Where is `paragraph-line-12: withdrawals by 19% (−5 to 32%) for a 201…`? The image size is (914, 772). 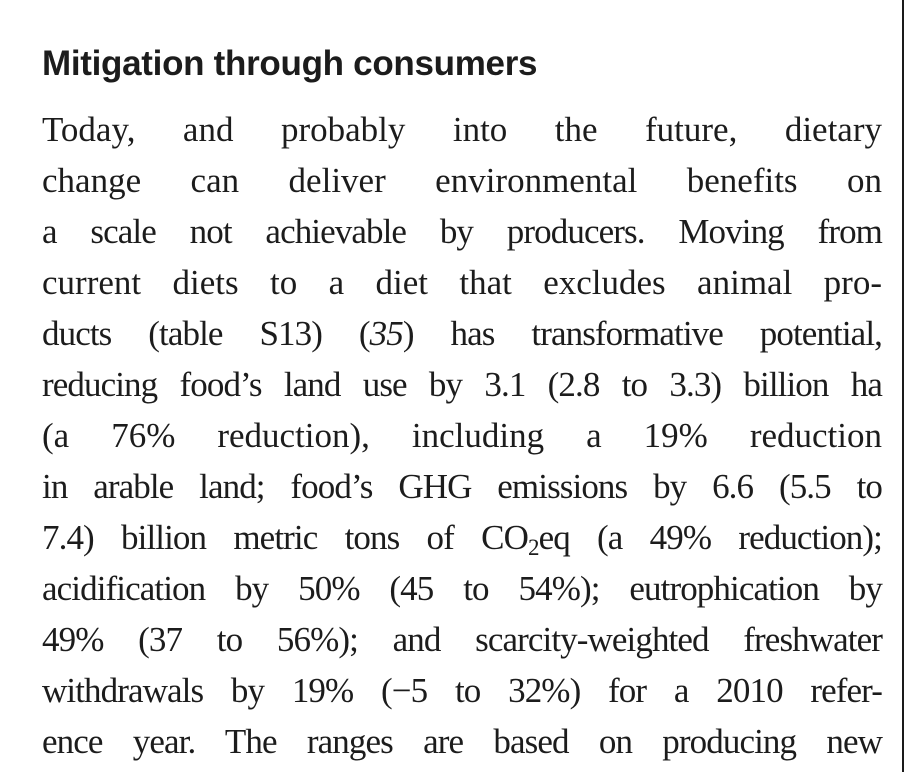 paragraph-line-12: withdrawals by 19% (−5 to 32%) for a 201… is located at coordinates (462, 690).